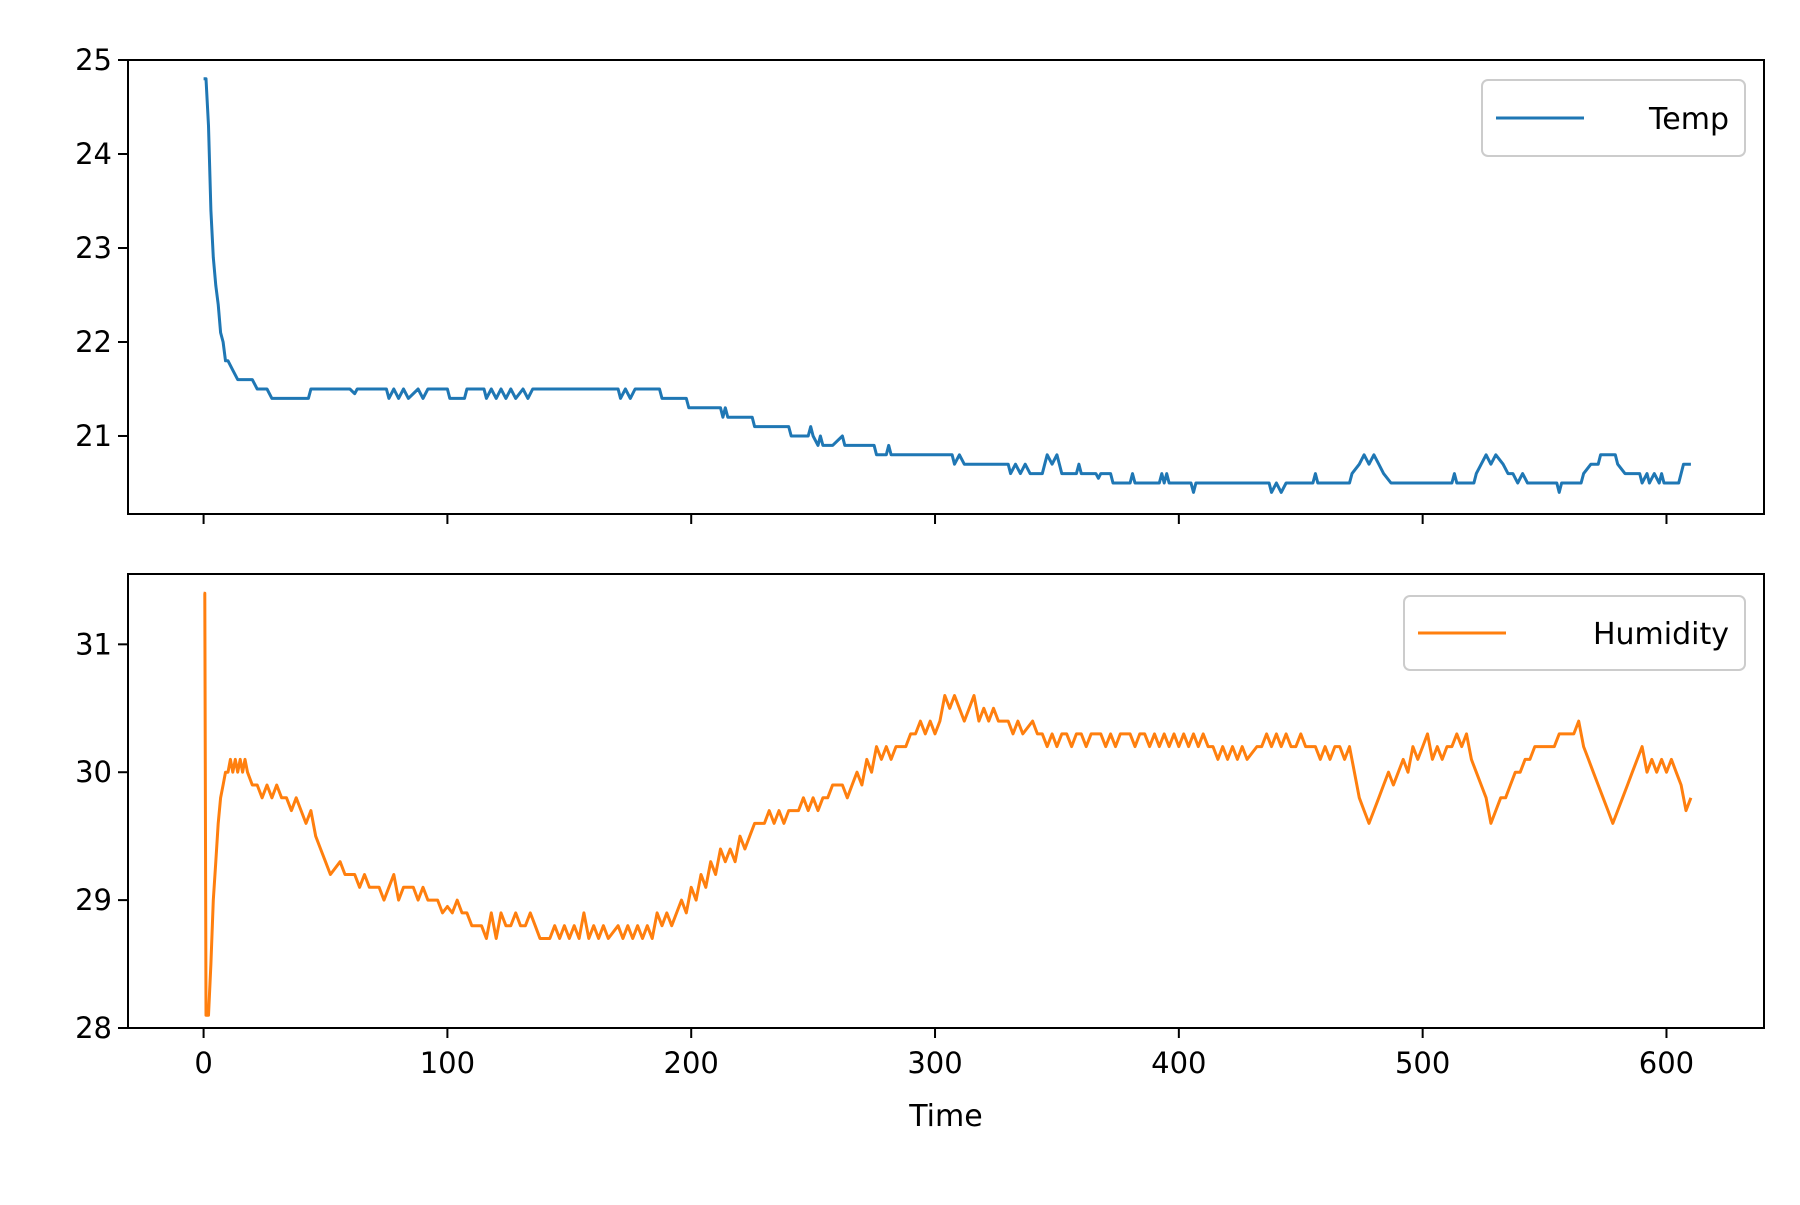  I want to click on x-tick-label: 500, so click(1422, 1063).